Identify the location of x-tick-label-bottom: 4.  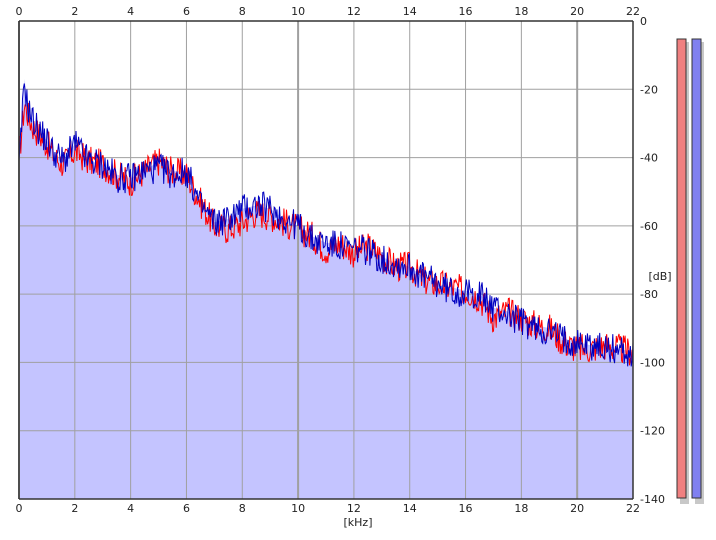
(130, 508).